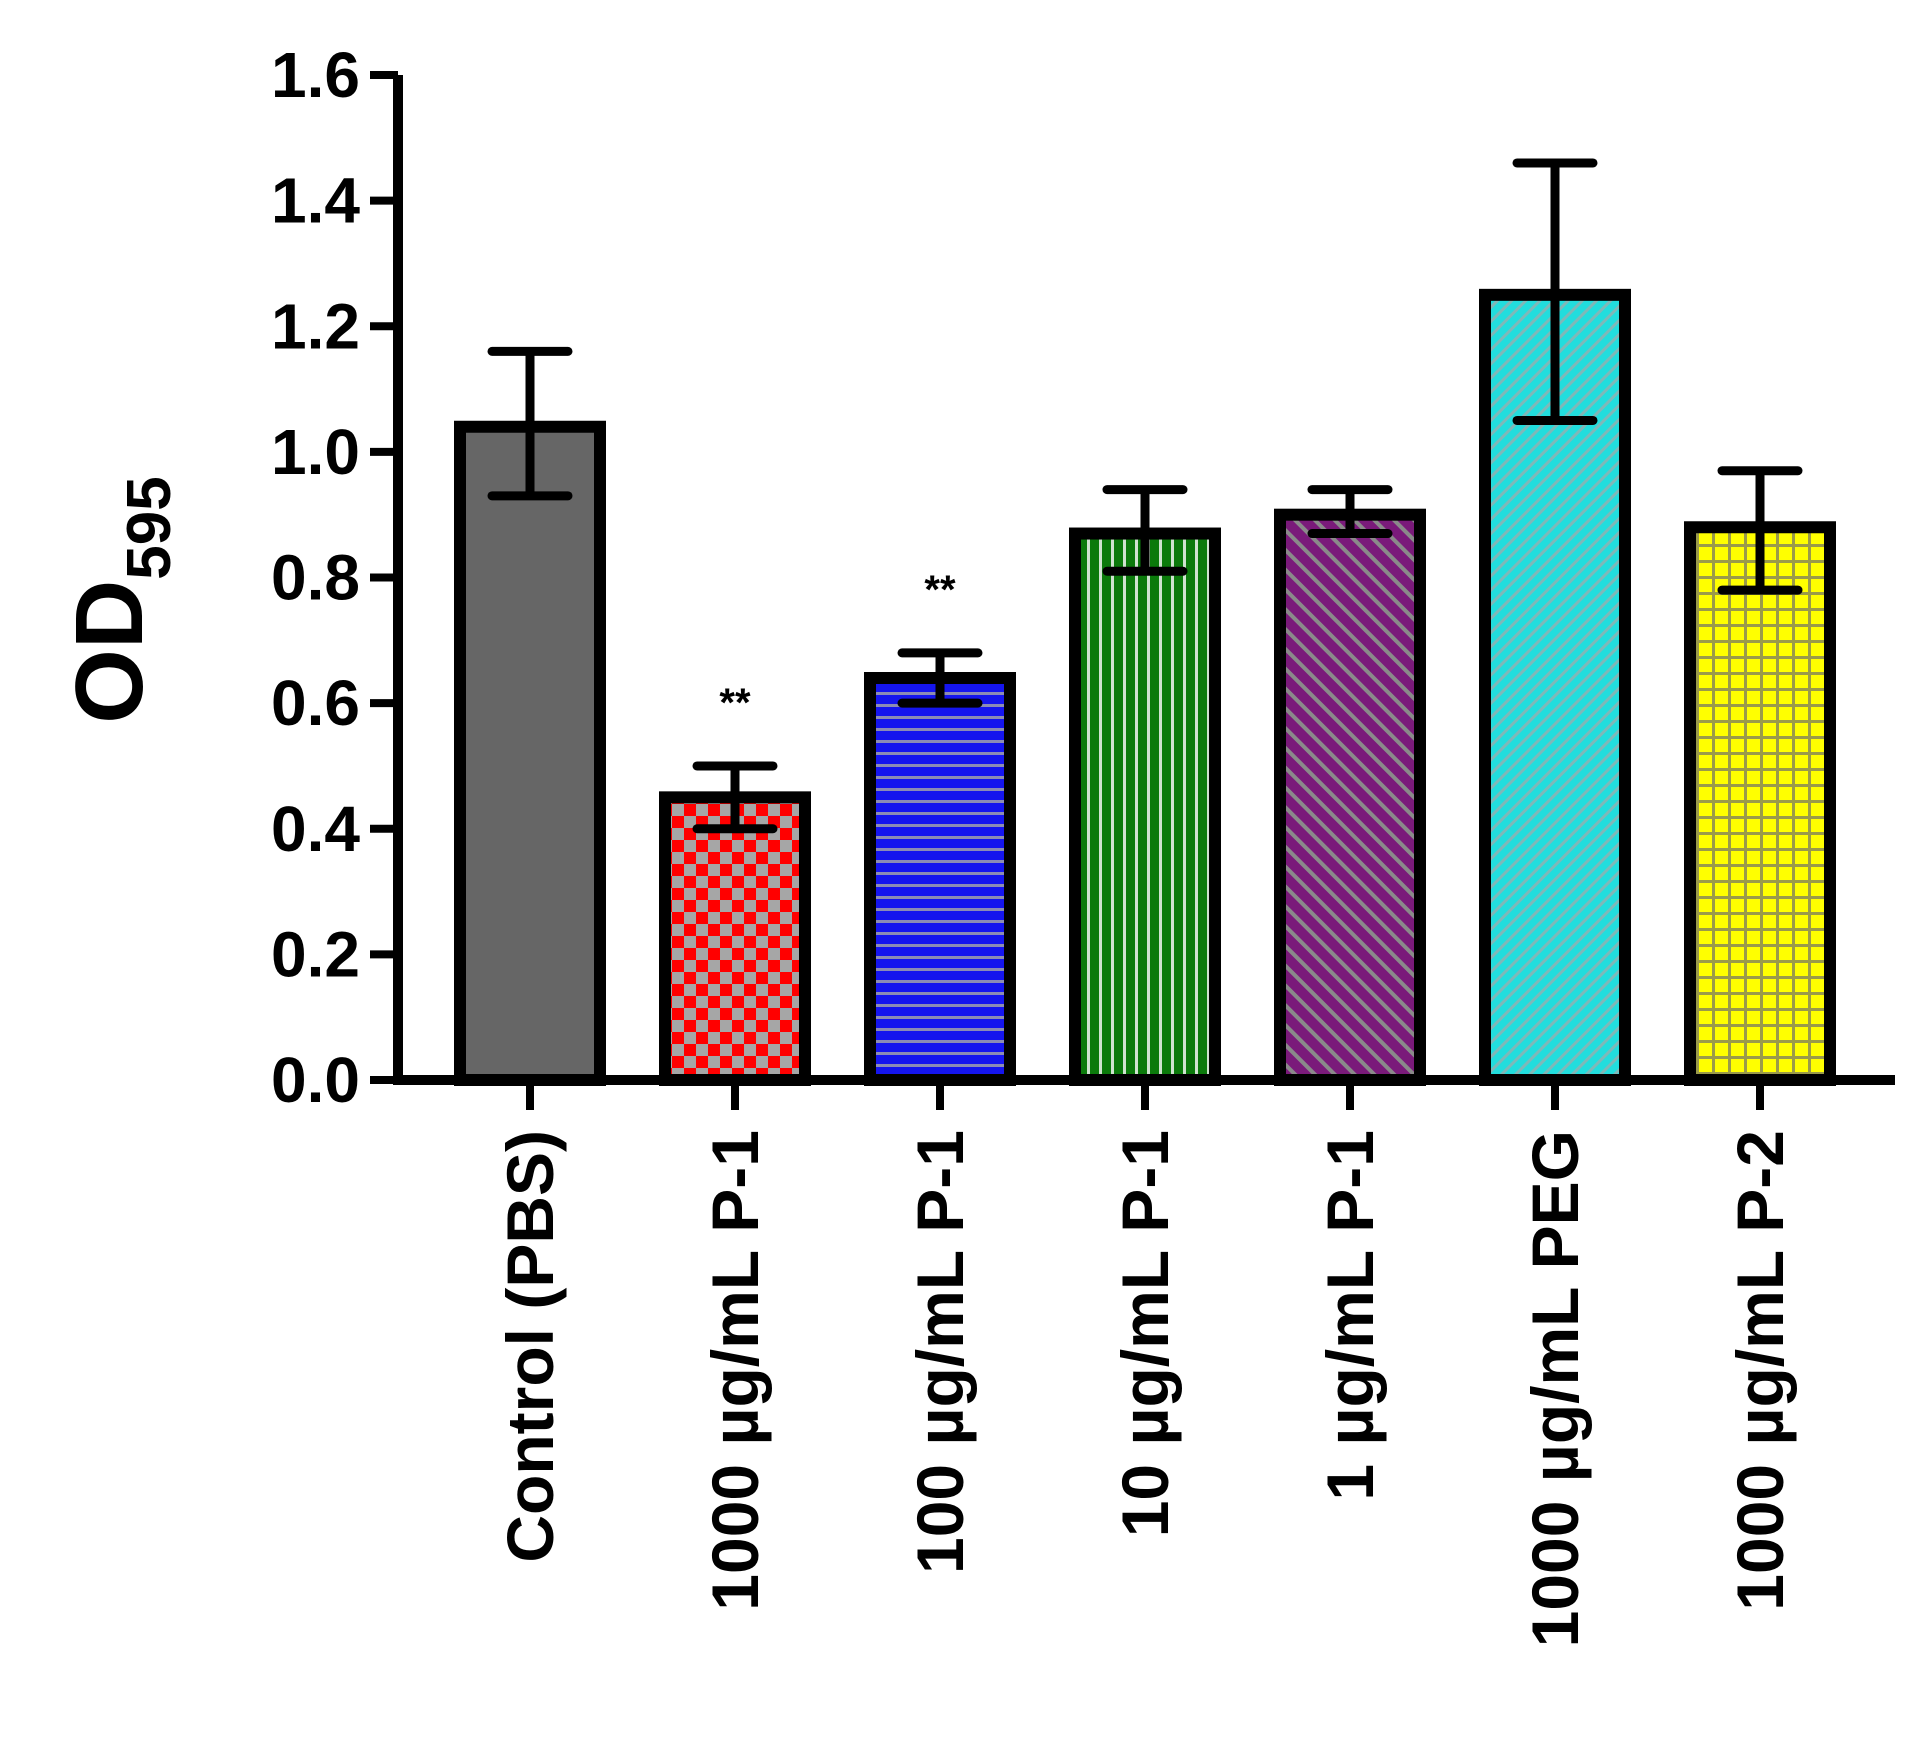 This screenshot has width=1922, height=1748. What do you see at coordinates (530, 1346) in the screenshot?
I see `x-tick-label: Control (PBS)` at bounding box center [530, 1346].